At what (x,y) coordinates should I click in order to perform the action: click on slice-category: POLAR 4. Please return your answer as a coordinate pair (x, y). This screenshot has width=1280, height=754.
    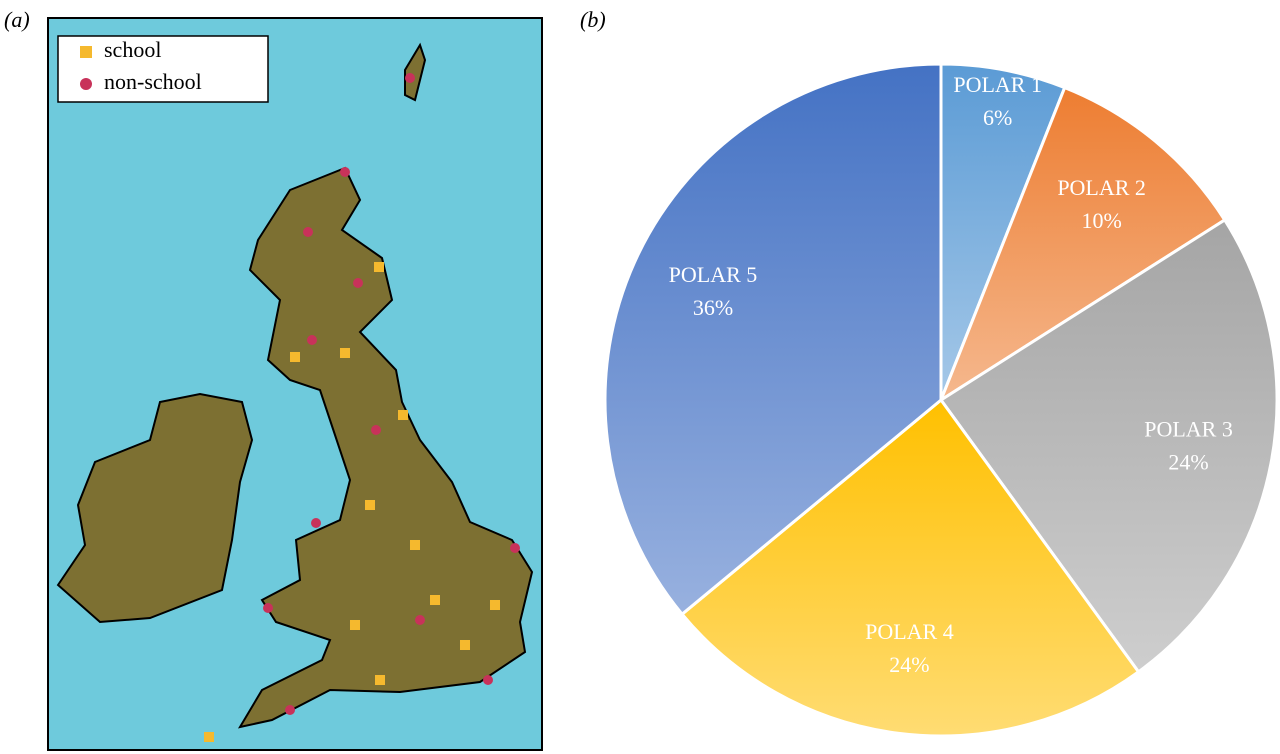
    Looking at the image, I should click on (909, 631).